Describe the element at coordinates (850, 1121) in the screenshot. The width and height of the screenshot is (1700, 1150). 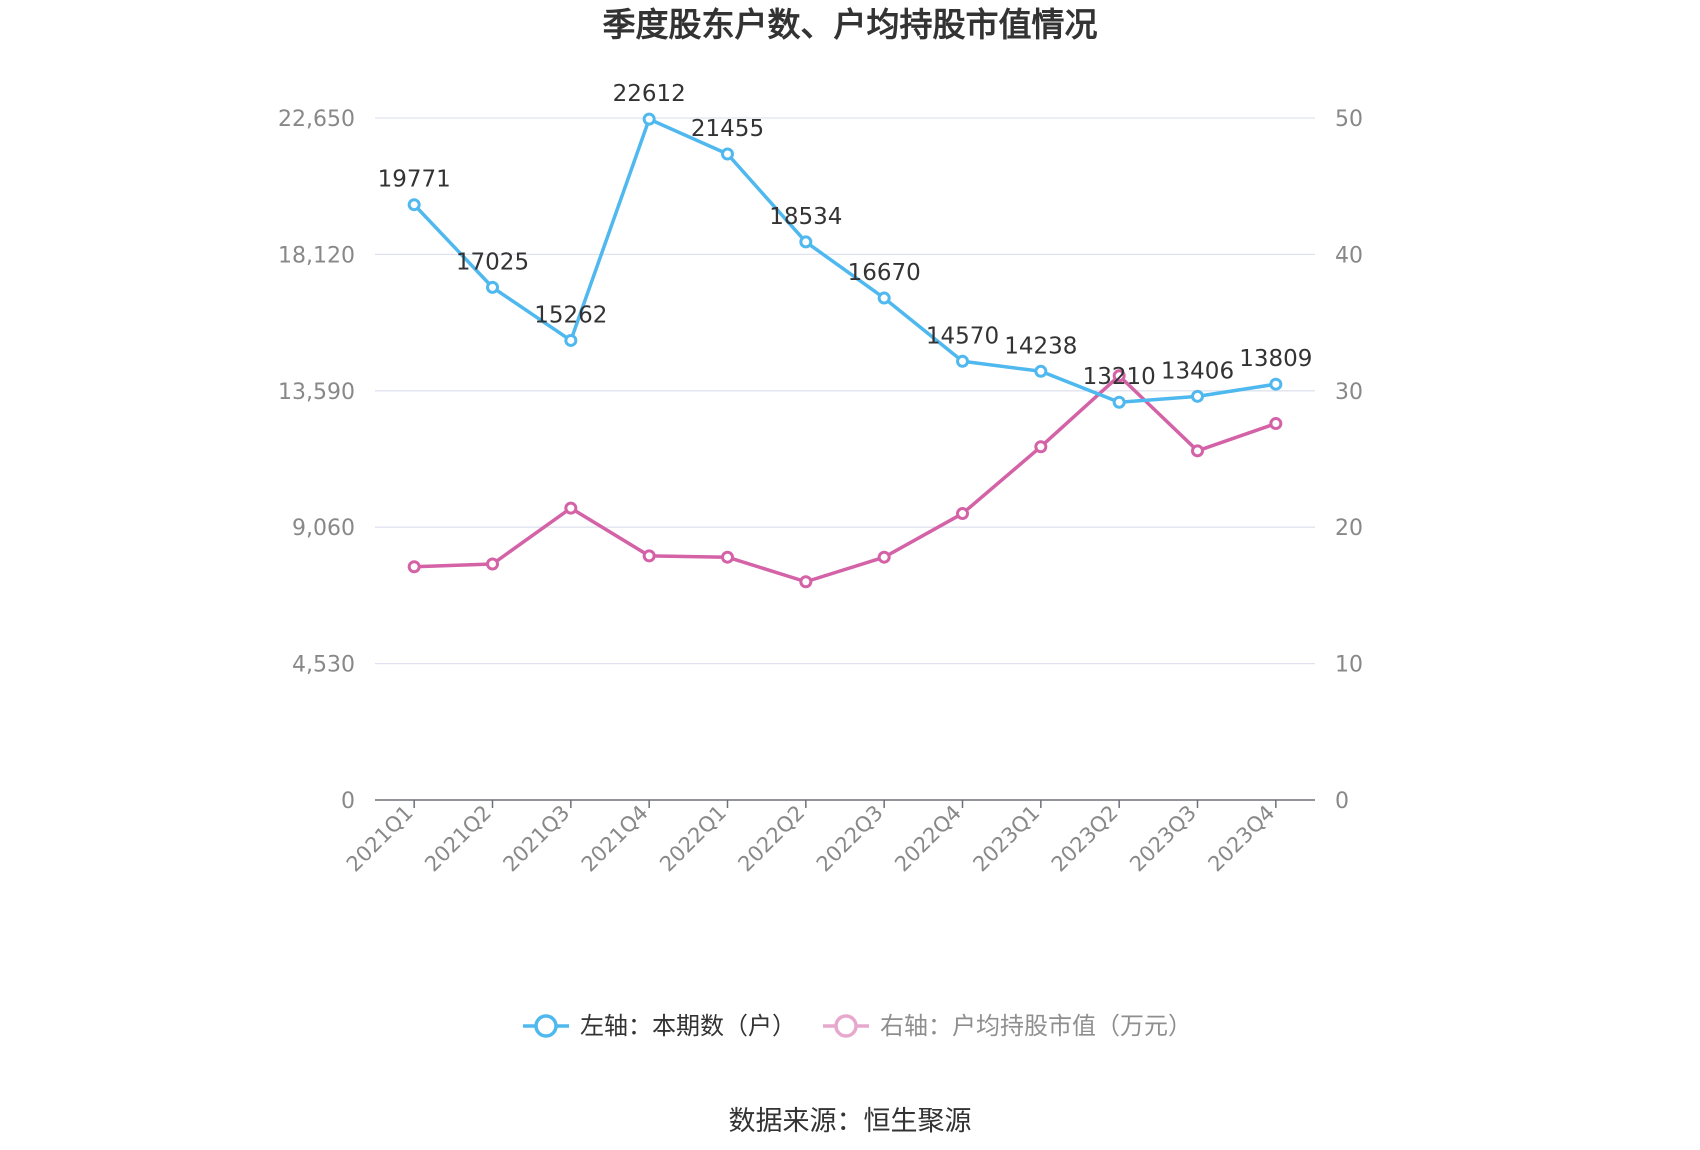
I see `data-source: 数据来源：恒生聚源` at that location.